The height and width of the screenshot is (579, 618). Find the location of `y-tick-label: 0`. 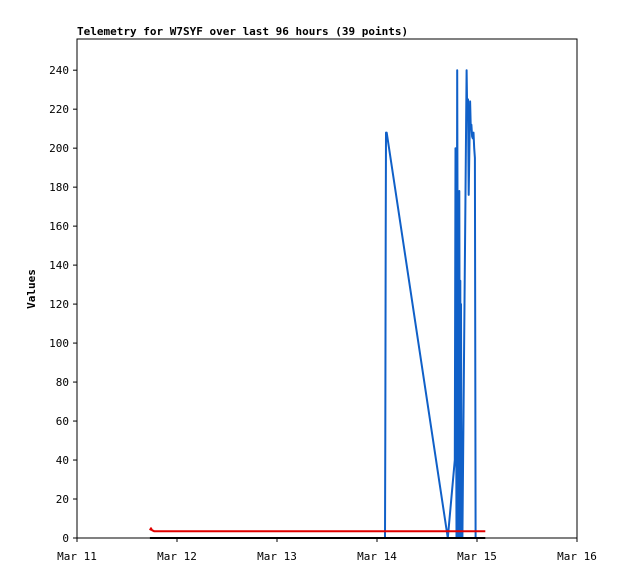

y-tick-label: 0 is located at coordinates (65, 538).